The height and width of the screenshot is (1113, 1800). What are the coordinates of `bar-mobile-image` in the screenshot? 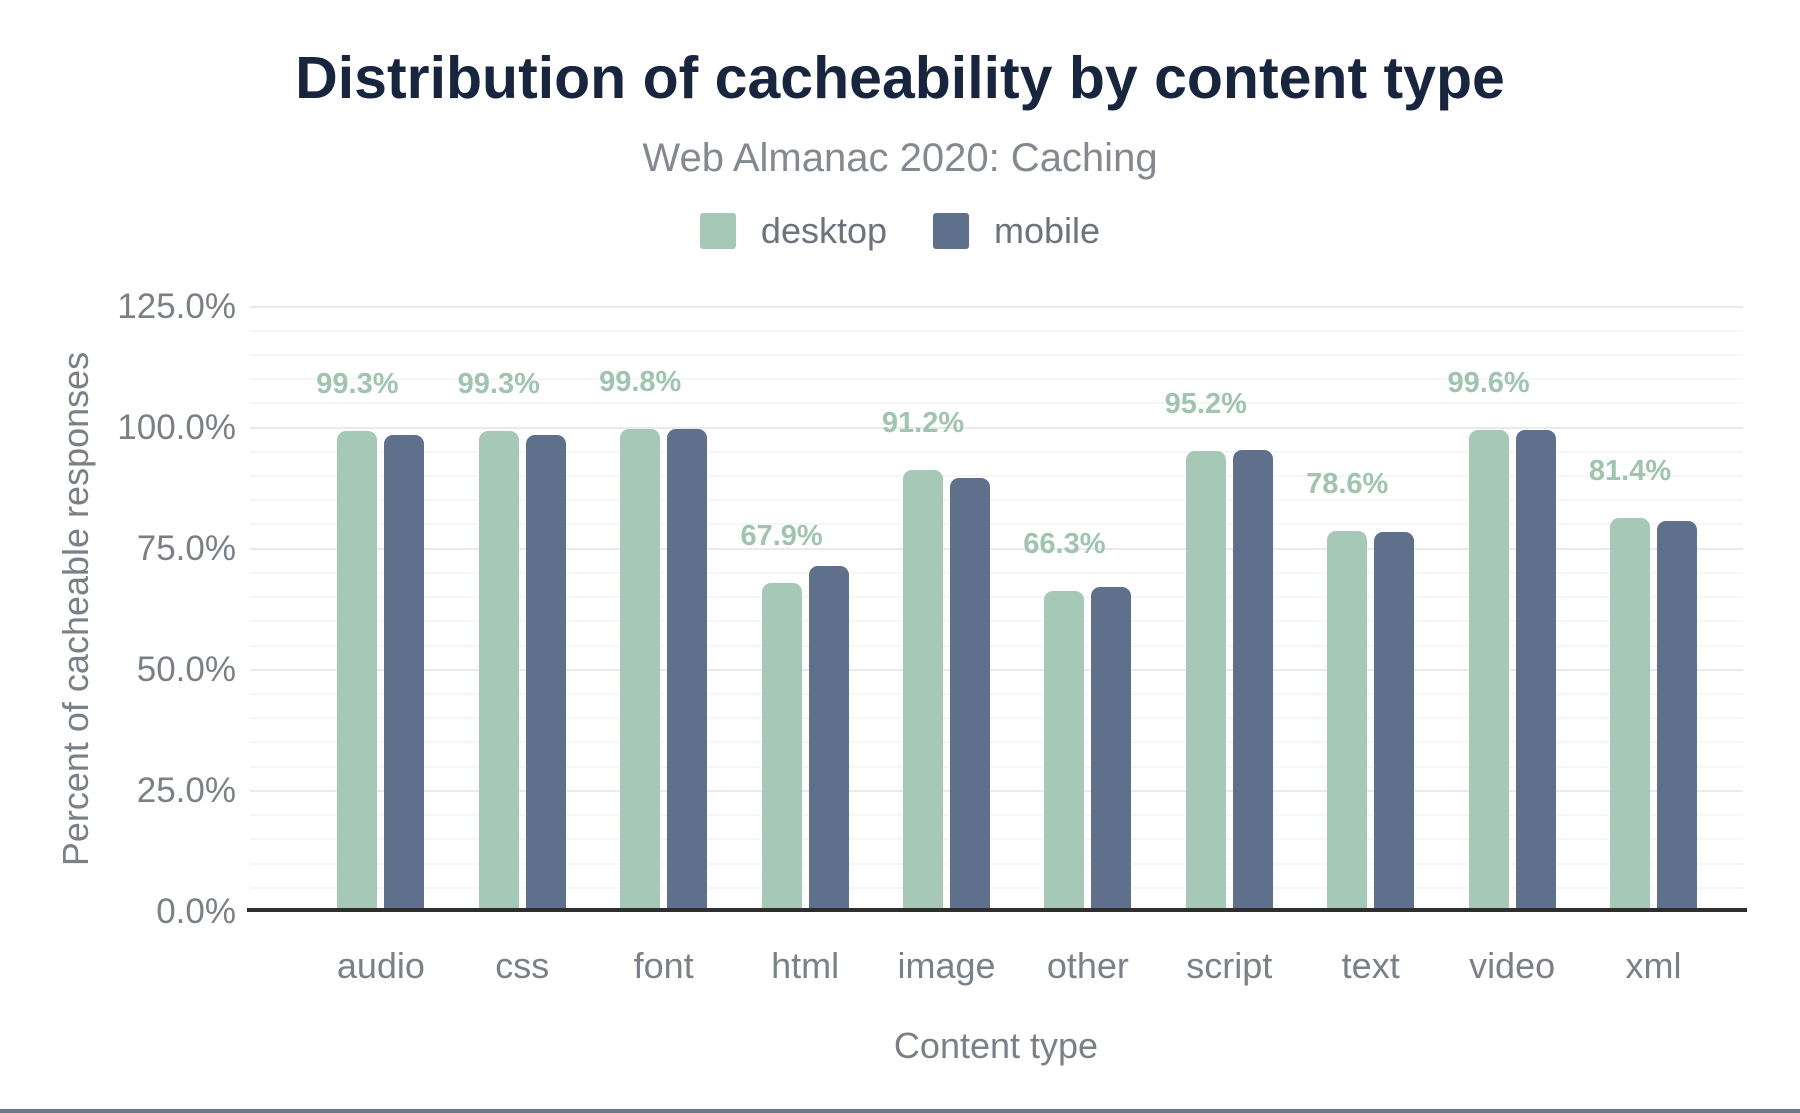 It's located at (970, 693).